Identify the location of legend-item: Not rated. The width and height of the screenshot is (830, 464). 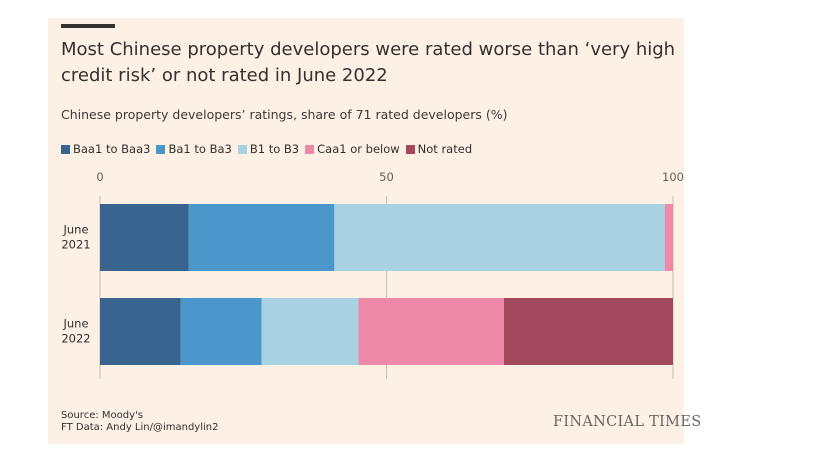
(439, 149).